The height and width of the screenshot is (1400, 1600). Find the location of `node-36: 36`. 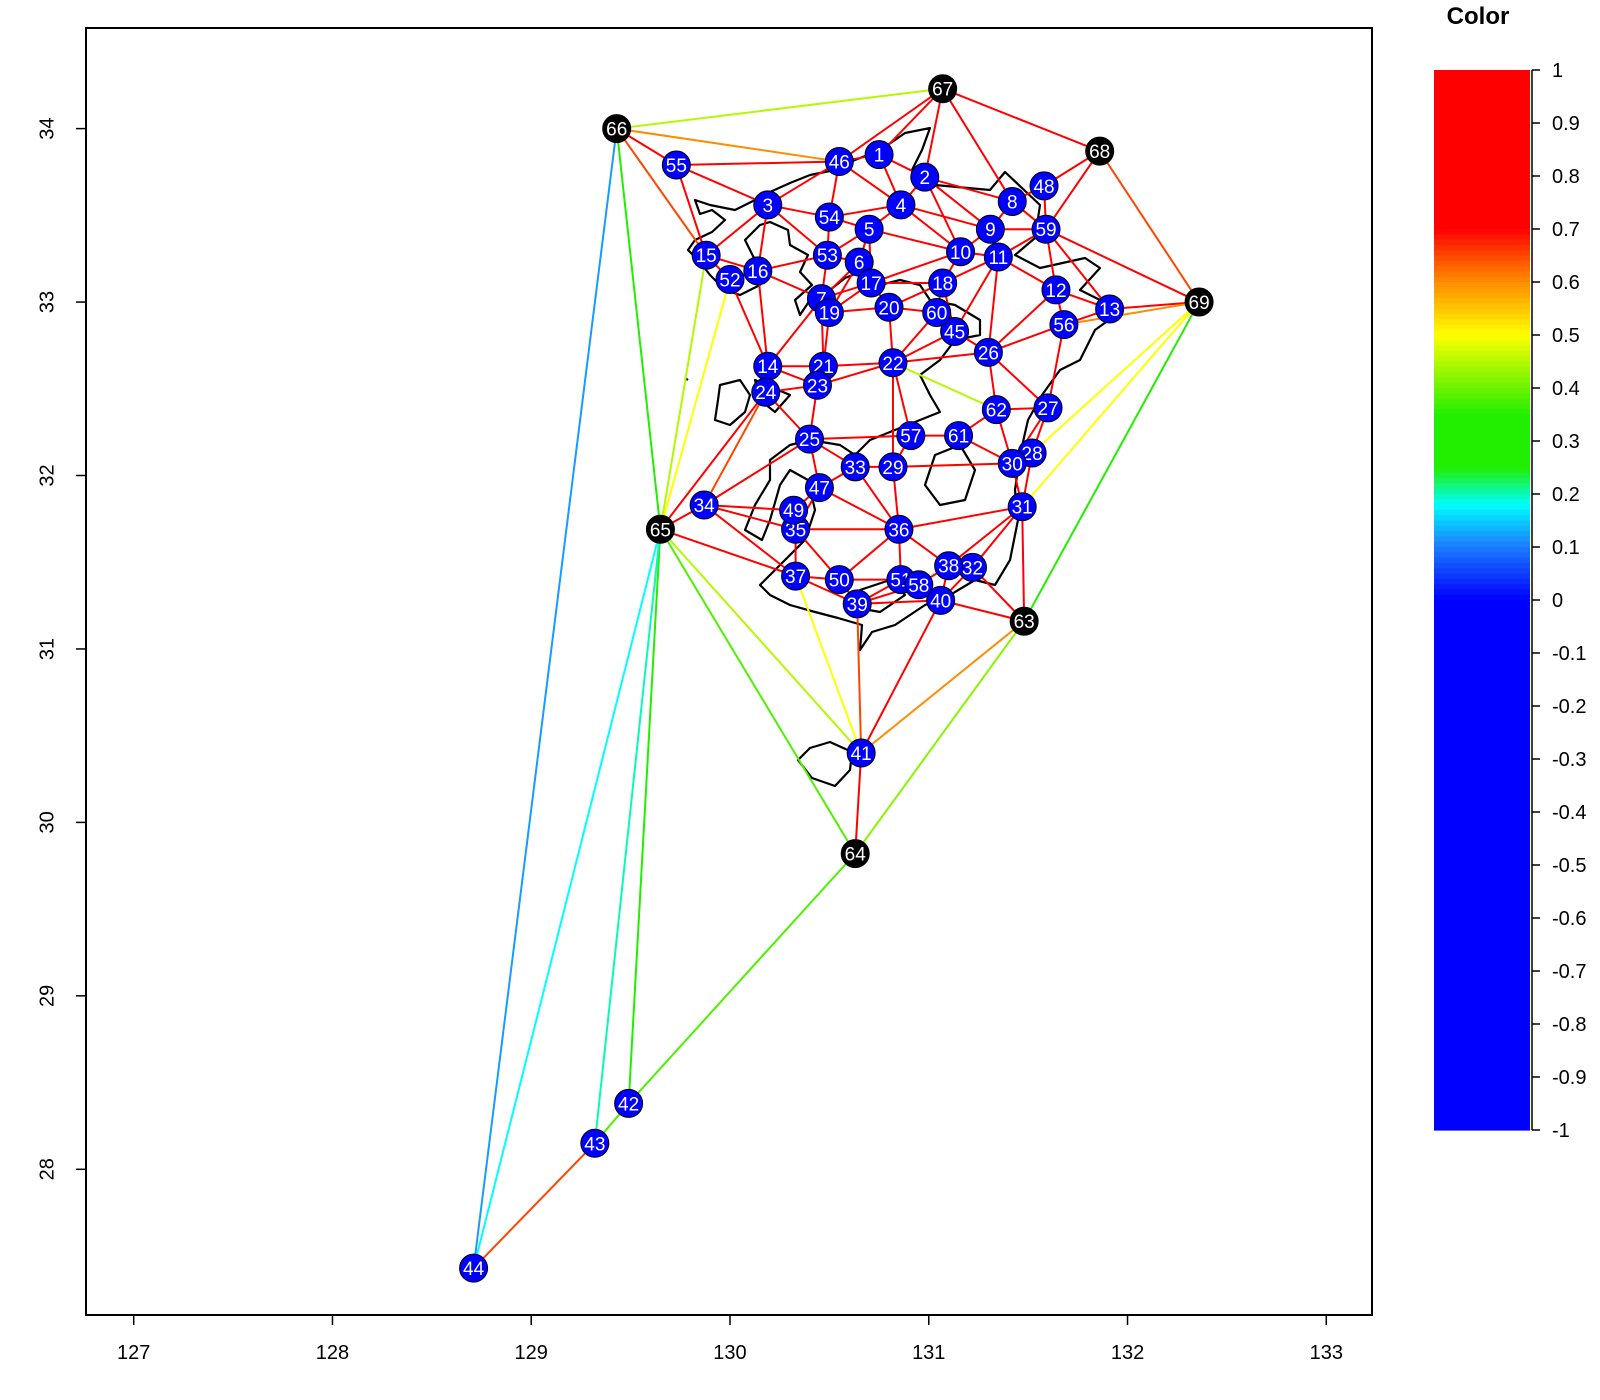

node-36: 36 is located at coordinates (899, 529).